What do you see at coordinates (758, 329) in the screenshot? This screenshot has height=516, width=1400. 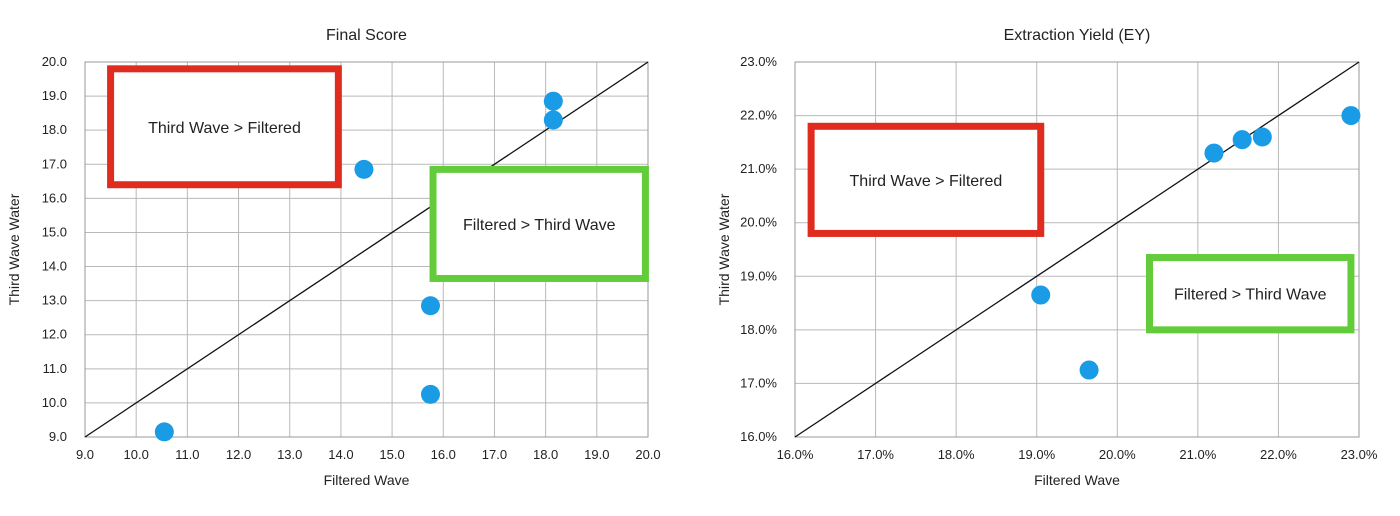 I see `y-tick-label: 18.0%` at bounding box center [758, 329].